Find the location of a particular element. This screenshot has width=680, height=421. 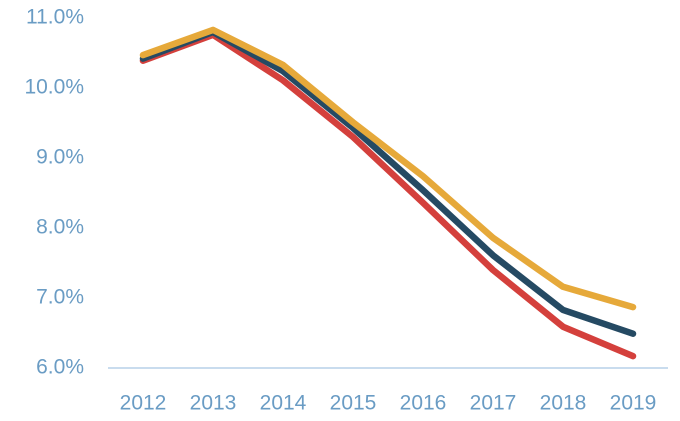

x-tick-label: 2013 is located at coordinates (213, 403).